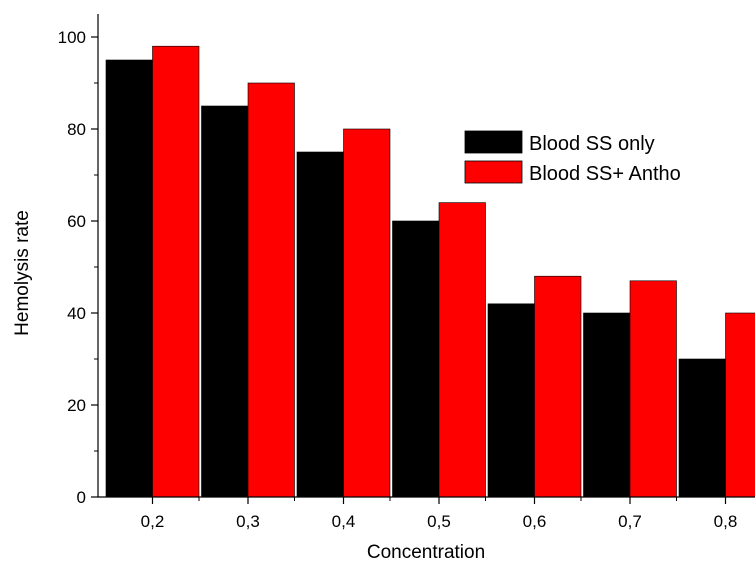 This screenshot has width=755, height=573. What do you see at coordinates (81, 497) in the screenshot?
I see `y-tick-label: 0` at bounding box center [81, 497].